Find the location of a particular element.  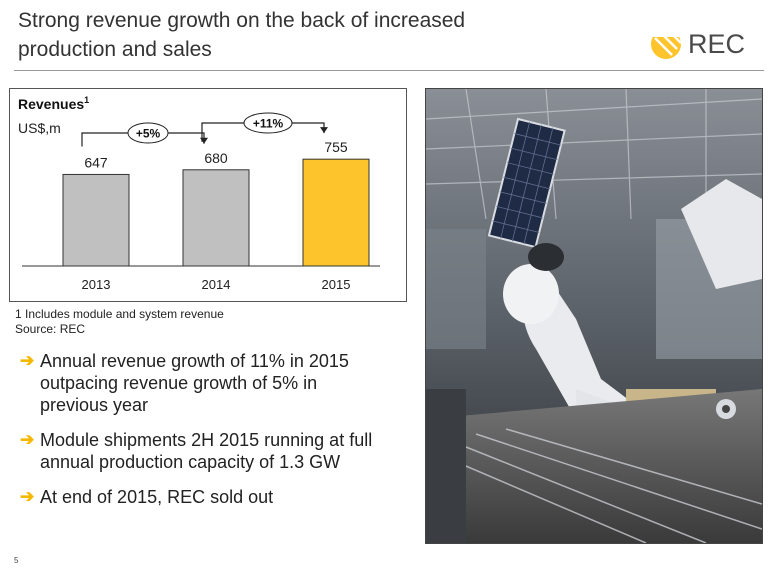

growth-label-2015: +11% is located at coordinates (268, 124).